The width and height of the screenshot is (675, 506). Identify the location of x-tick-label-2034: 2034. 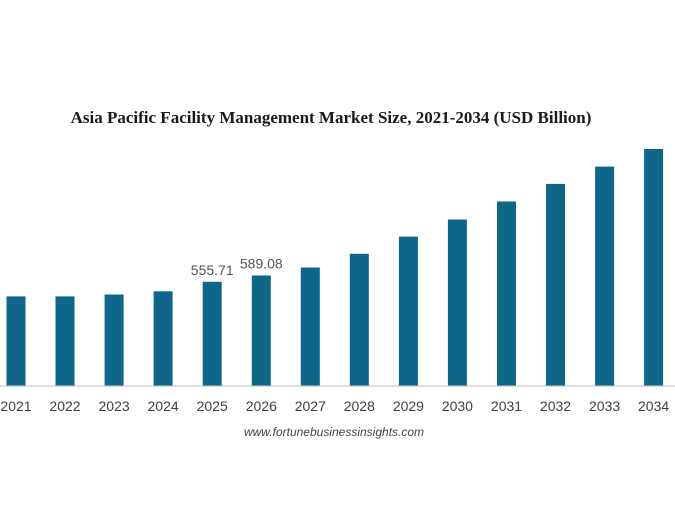
(653, 406).